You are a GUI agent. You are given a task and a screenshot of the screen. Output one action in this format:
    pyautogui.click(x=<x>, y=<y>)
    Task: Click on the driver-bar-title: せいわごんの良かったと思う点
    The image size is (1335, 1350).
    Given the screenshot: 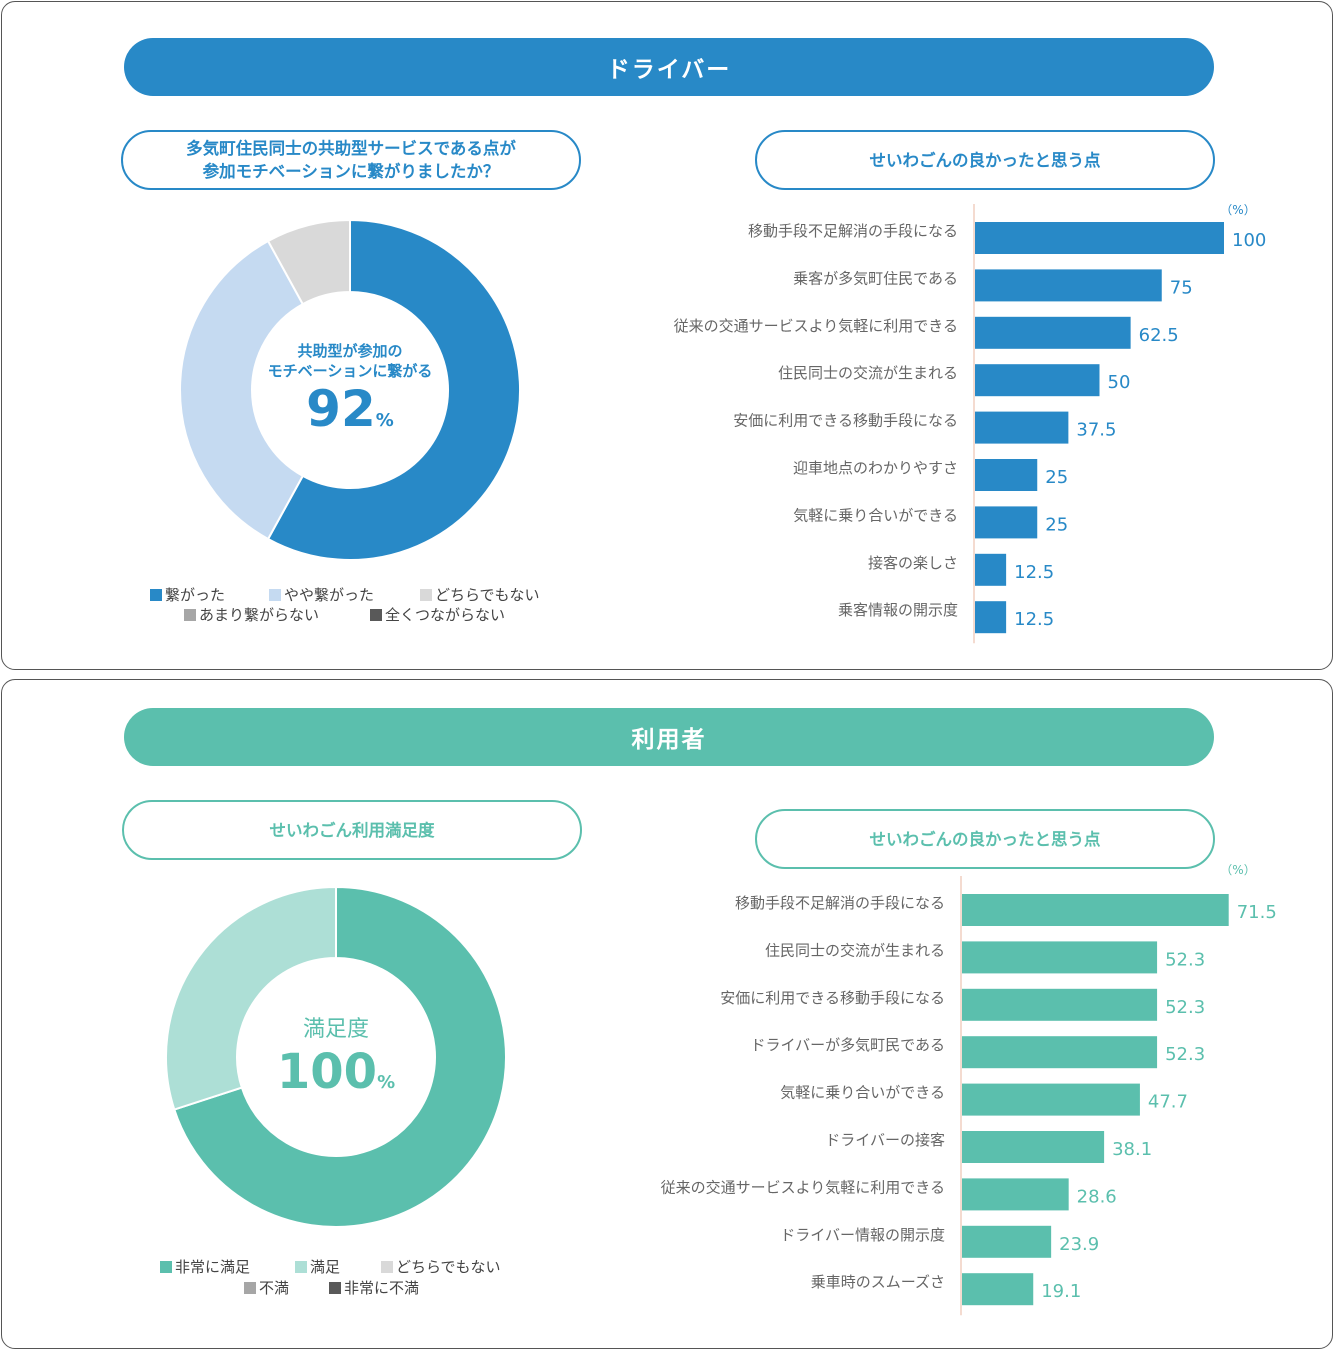 What is the action you would take?
    pyautogui.click(x=985, y=160)
    